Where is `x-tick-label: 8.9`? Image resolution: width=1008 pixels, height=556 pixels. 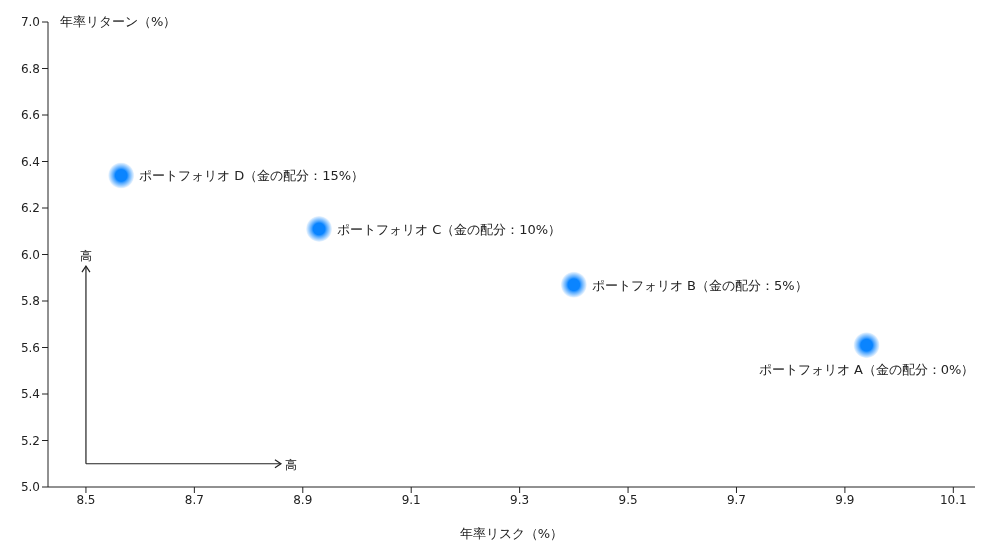
x-tick-label: 8.9 is located at coordinates (303, 499).